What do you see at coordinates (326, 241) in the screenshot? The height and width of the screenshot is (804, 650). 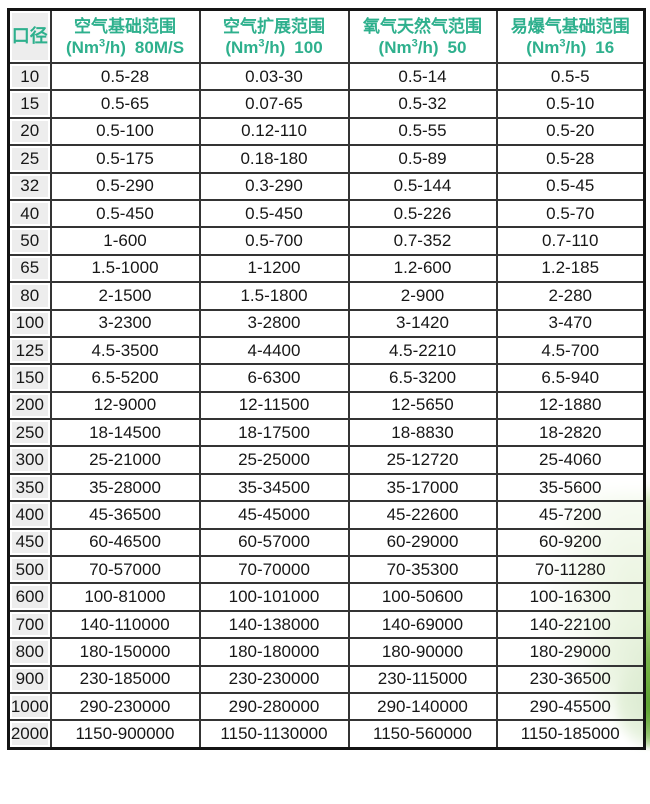 I see `table-row: 50 1-600 0.5-700 0.7-352 0.7-110` at bounding box center [326, 241].